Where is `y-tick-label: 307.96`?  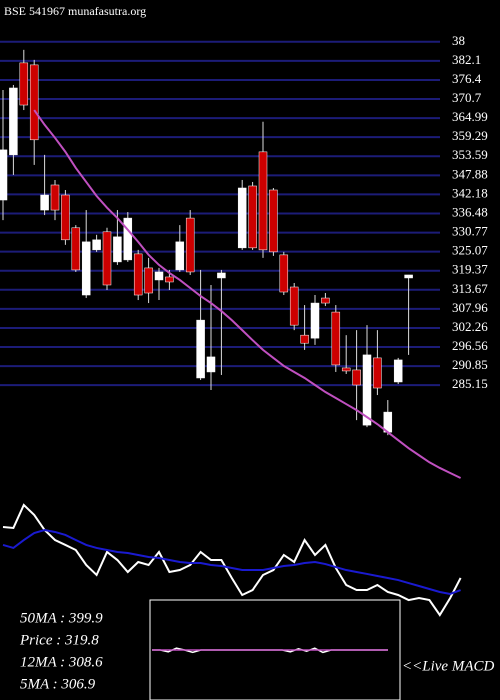
y-tick-label: 307.96 is located at coordinates (470, 307).